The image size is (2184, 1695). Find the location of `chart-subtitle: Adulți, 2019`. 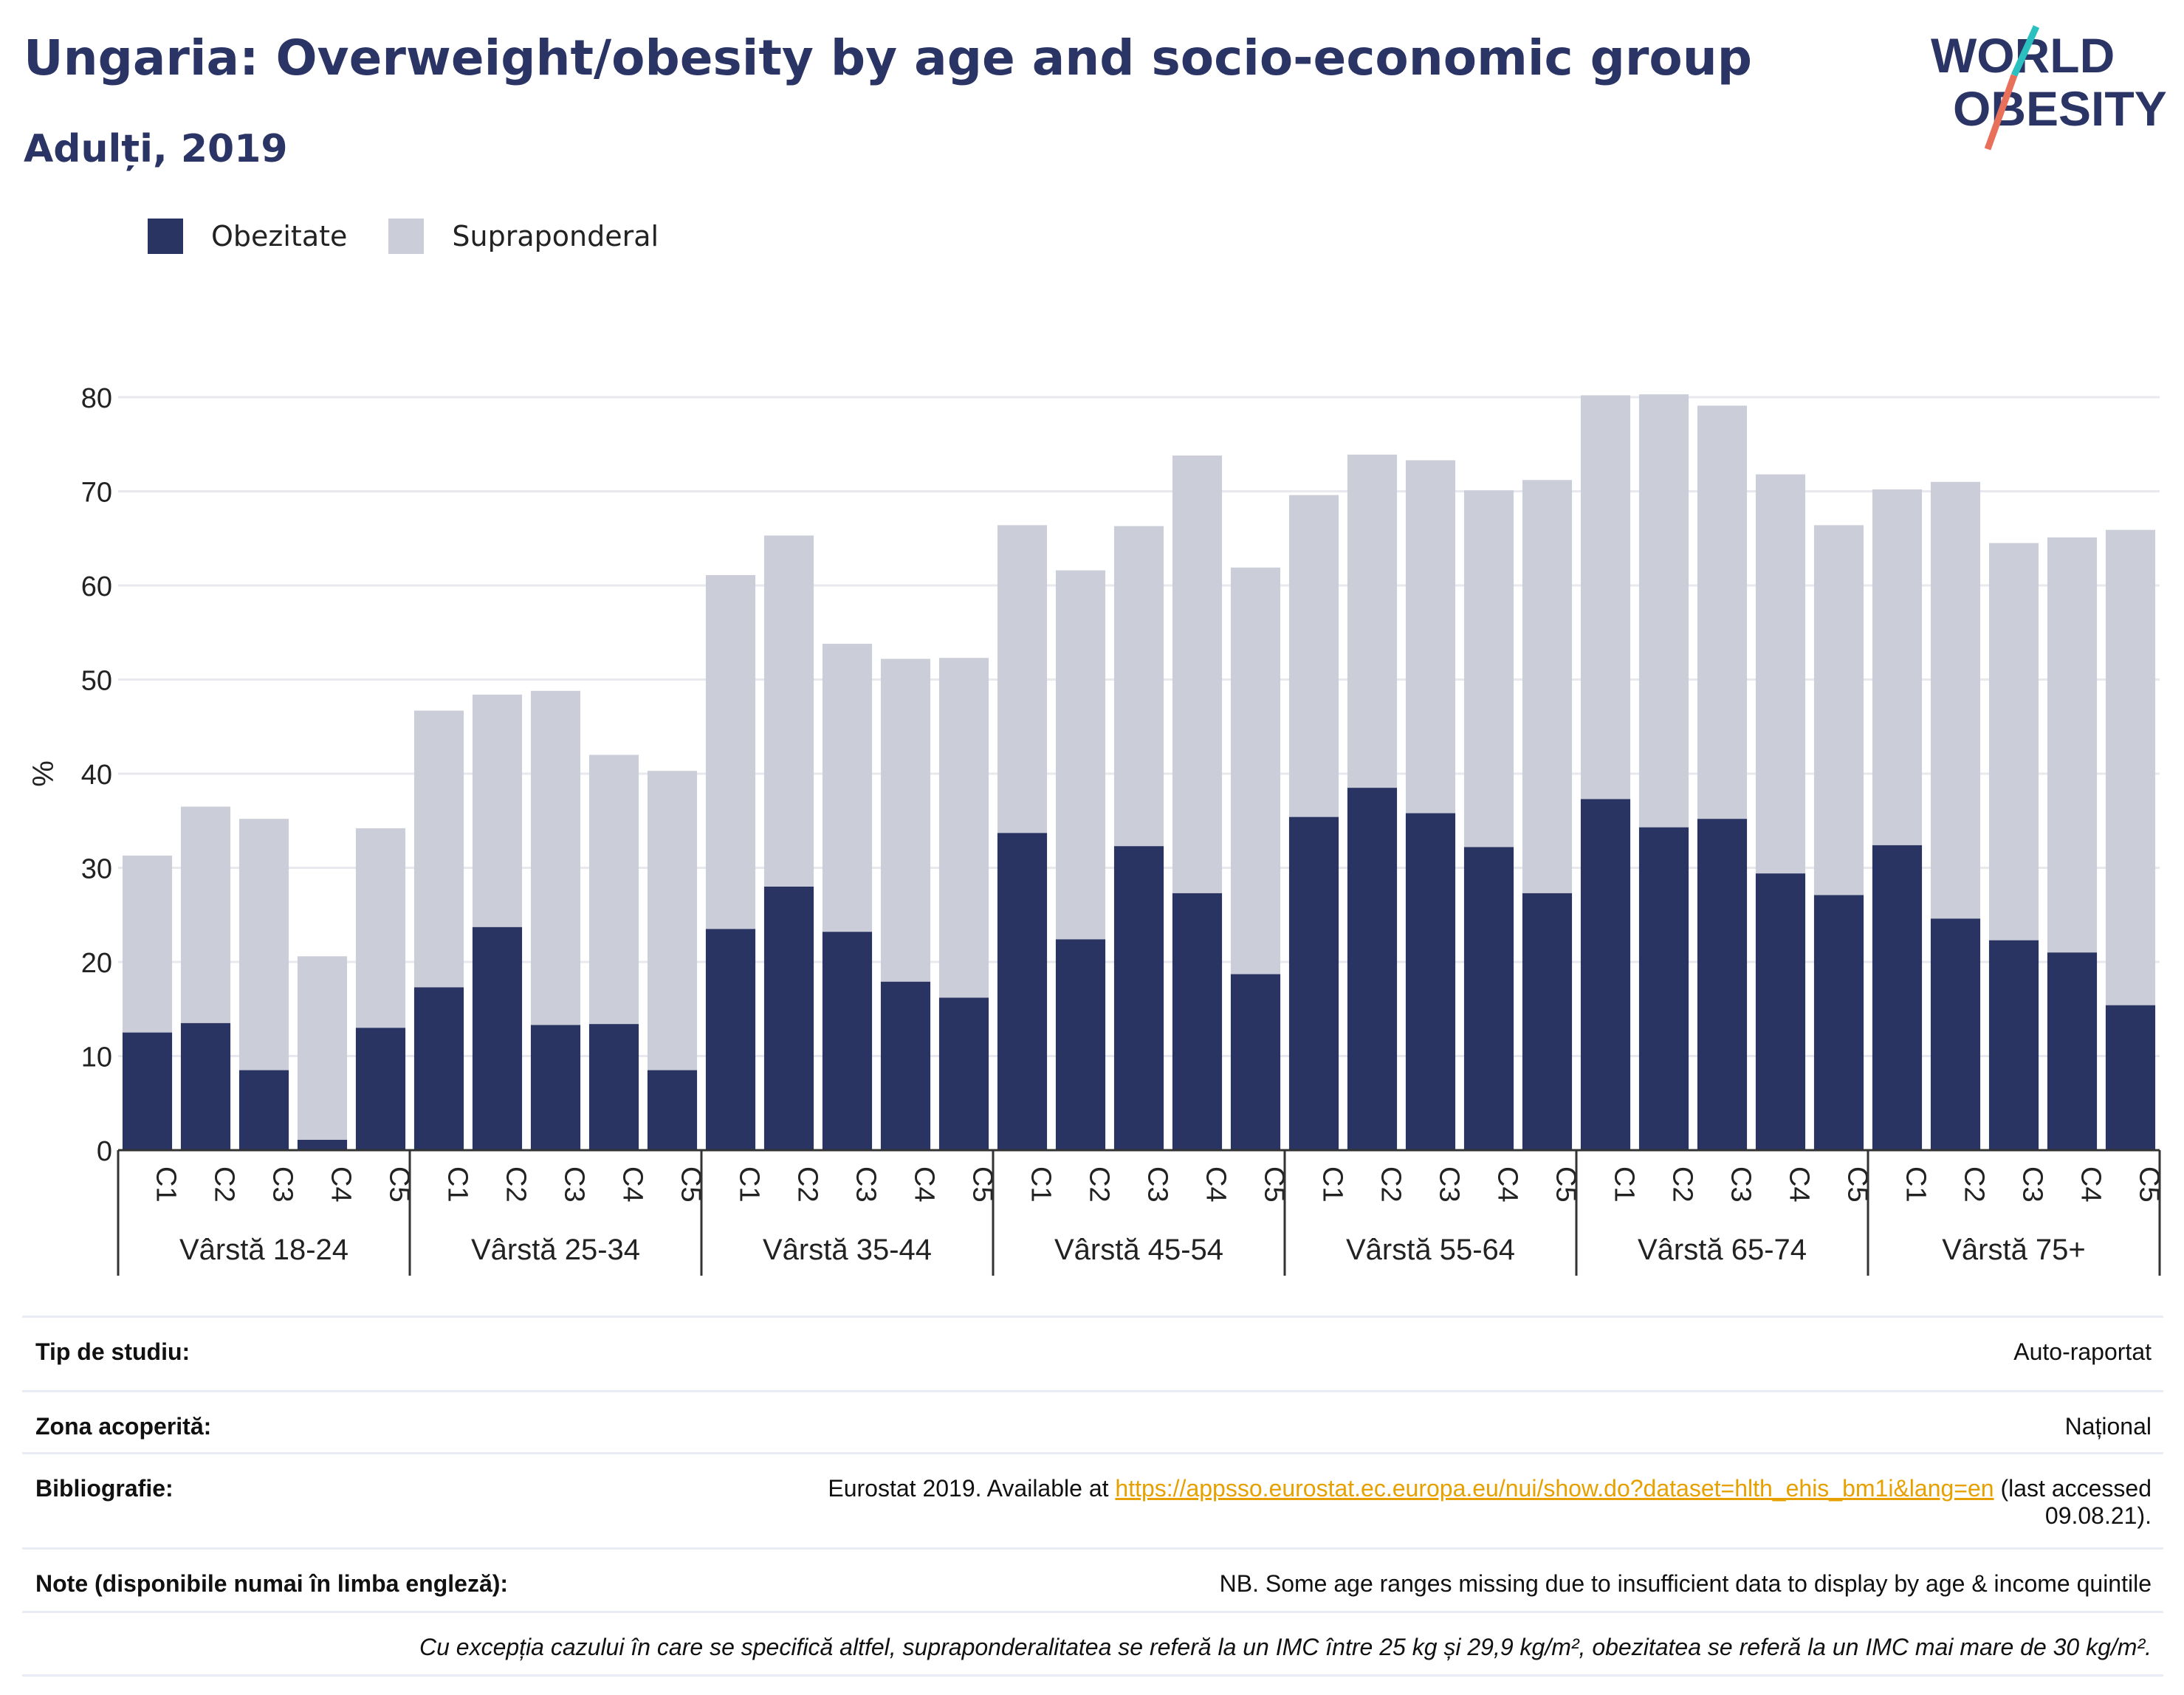

chart-subtitle: Adulți, 2019 is located at coordinates (156, 149).